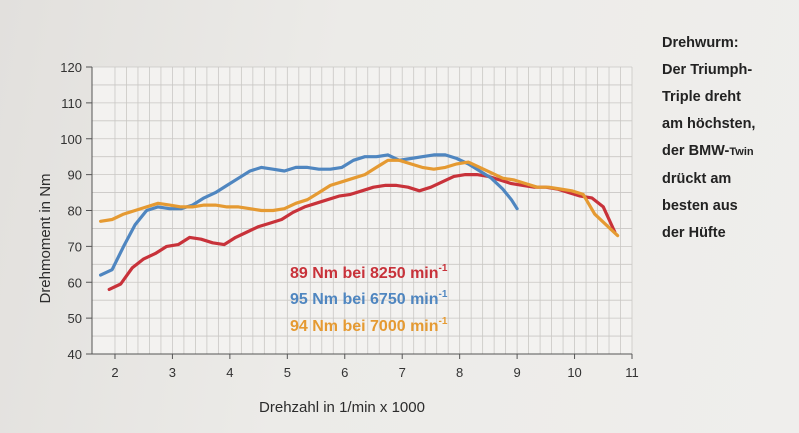 The image size is (799, 433). What do you see at coordinates (700, 206) in the screenshot?
I see `caption-line: besten aus` at bounding box center [700, 206].